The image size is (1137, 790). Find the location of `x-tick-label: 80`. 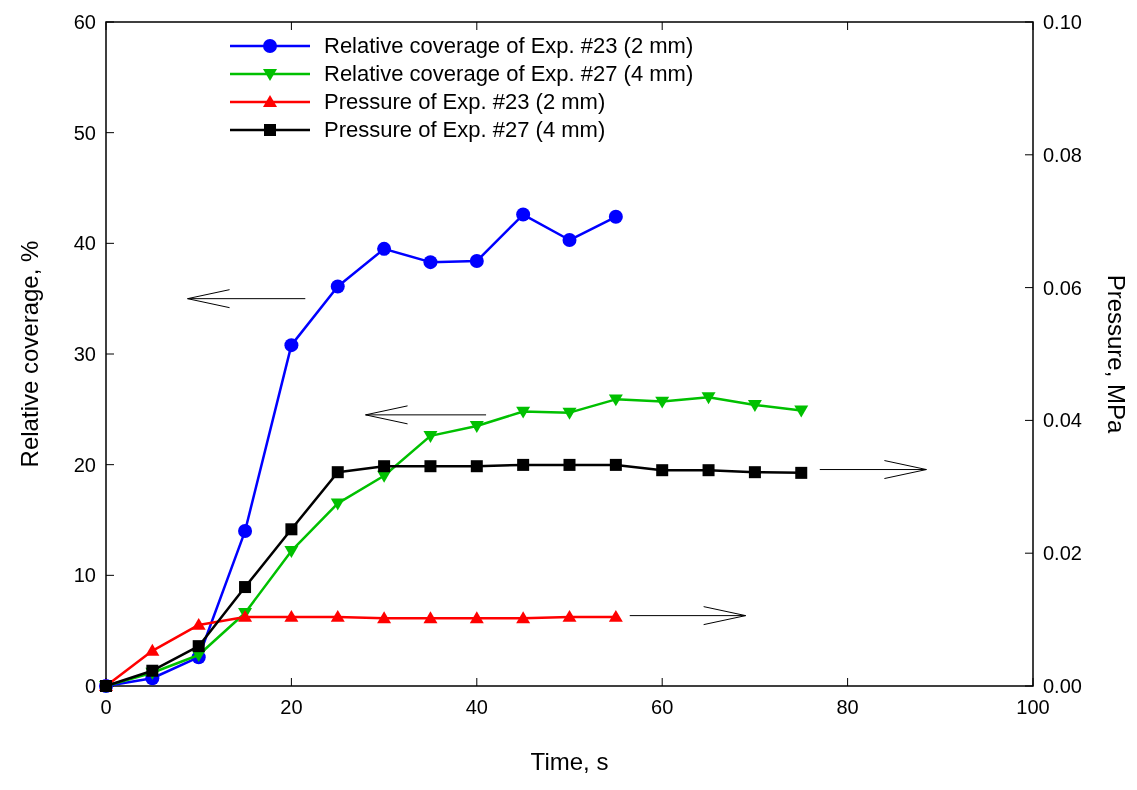

x-tick-label: 80 is located at coordinates (847, 707).